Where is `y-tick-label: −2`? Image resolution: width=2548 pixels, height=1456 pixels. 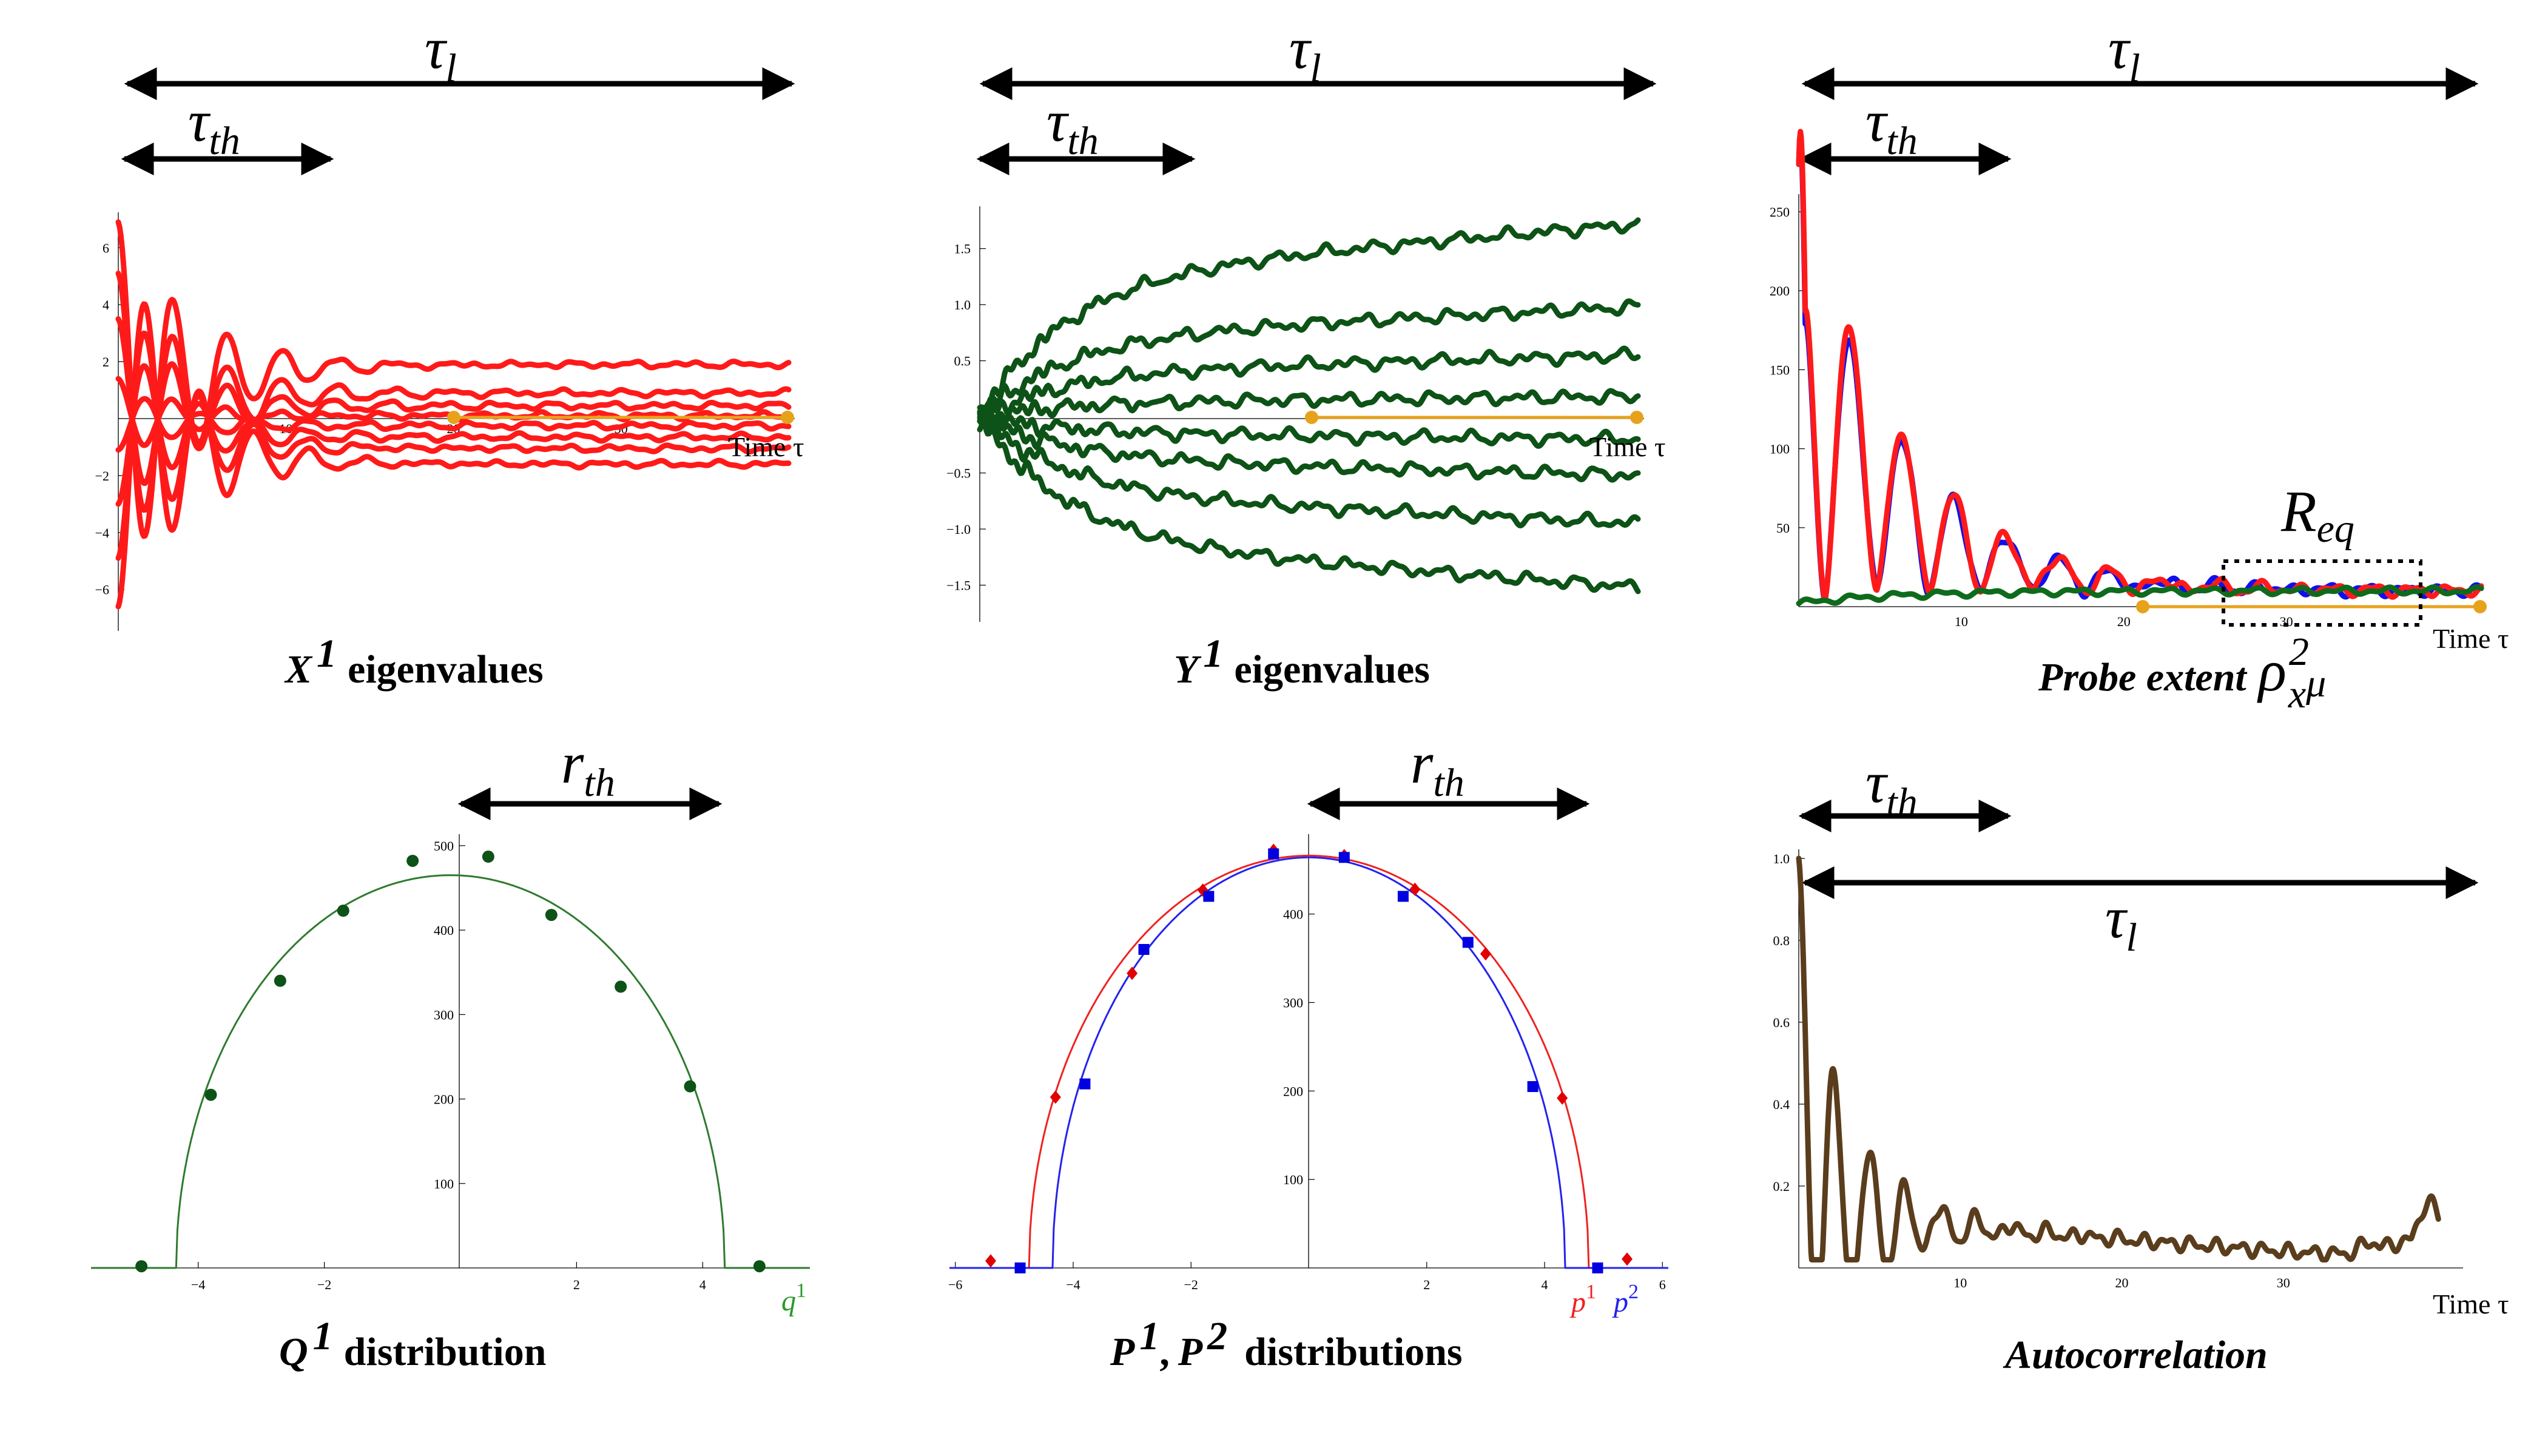
y-tick-label: −2 is located at coordinates (102, 476).